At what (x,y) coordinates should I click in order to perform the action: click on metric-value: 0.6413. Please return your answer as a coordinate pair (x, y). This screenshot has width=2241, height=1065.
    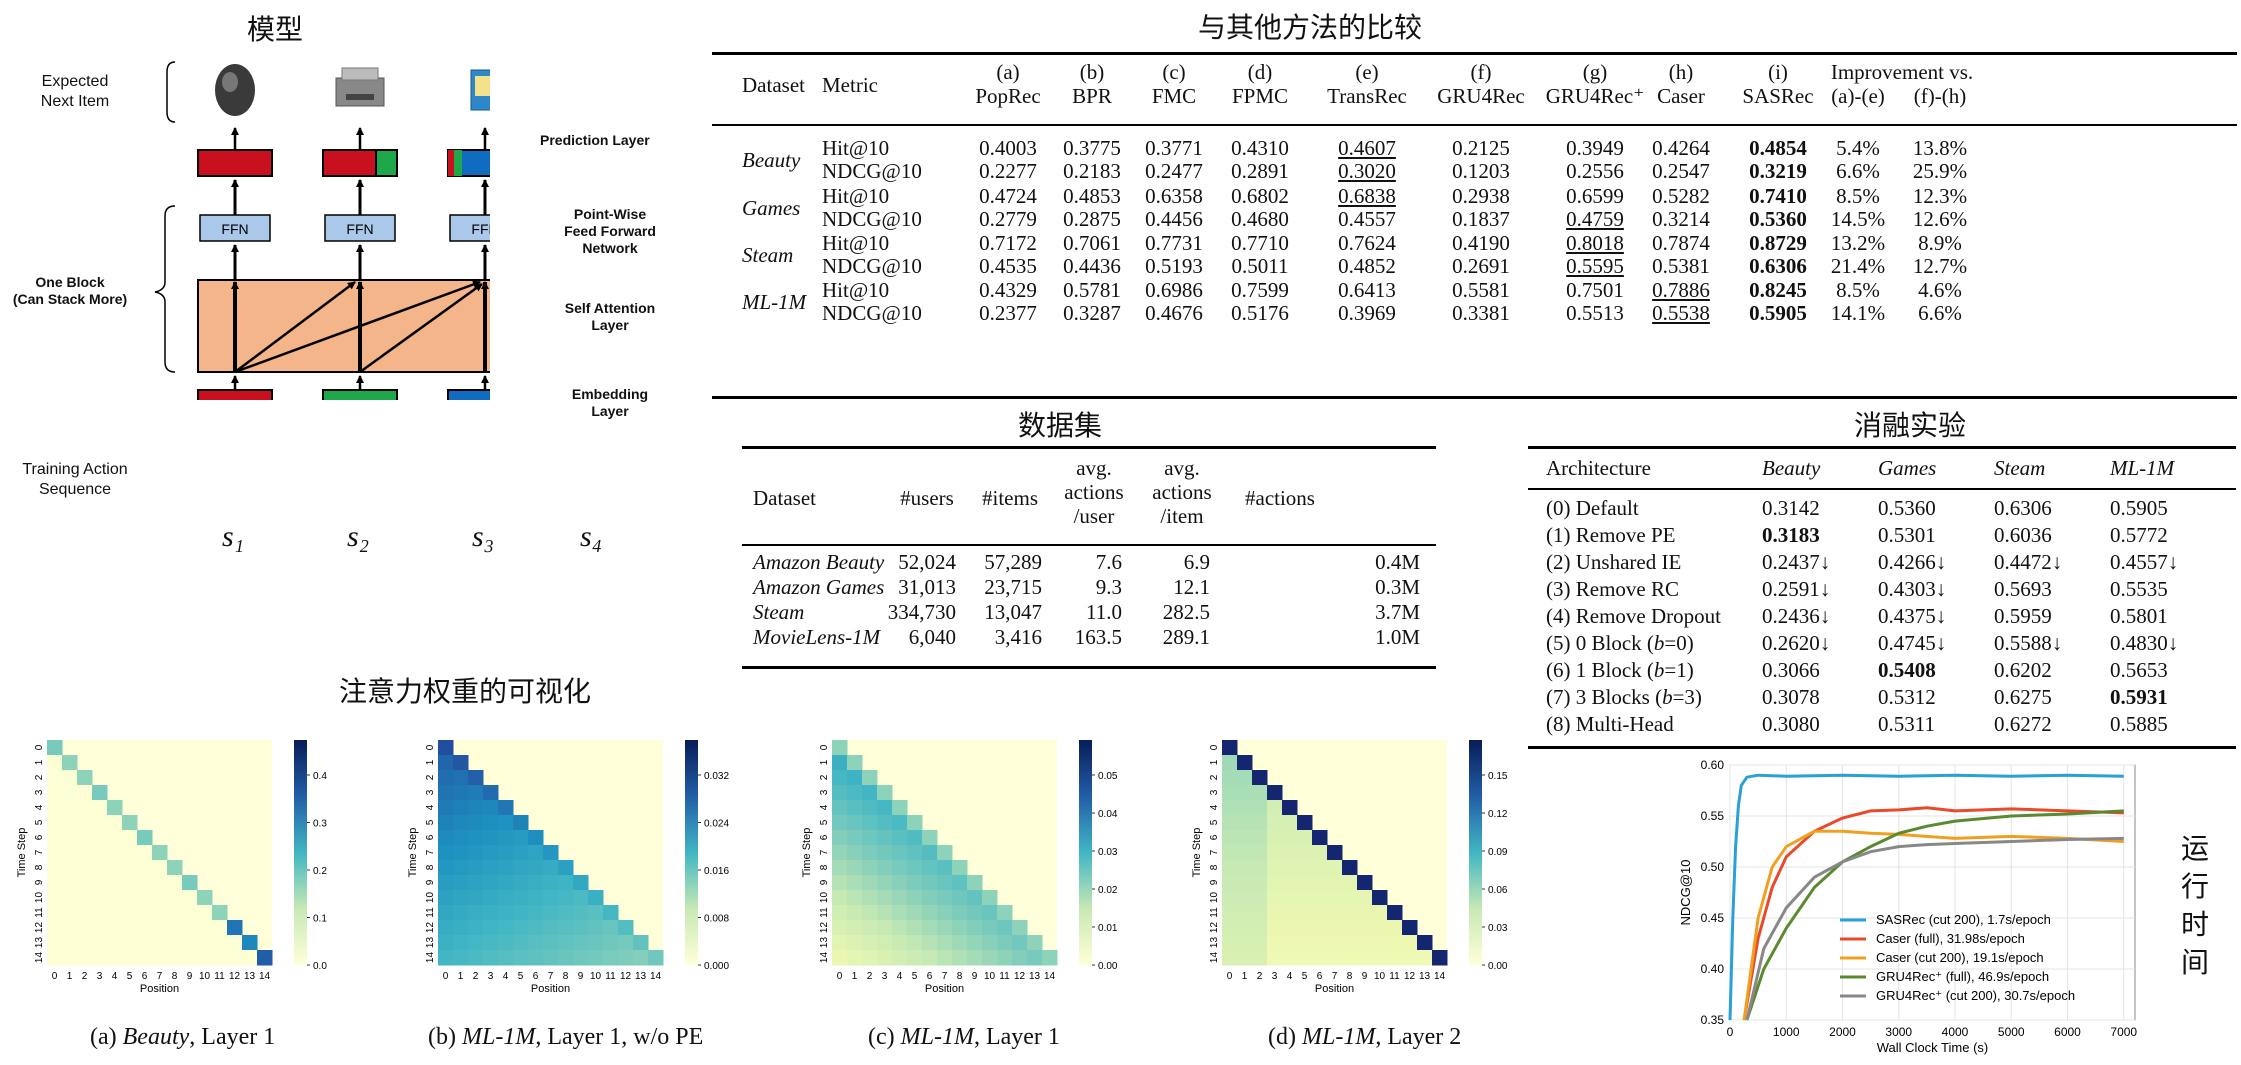
    Looking at the image, I should click on (1367, 290).